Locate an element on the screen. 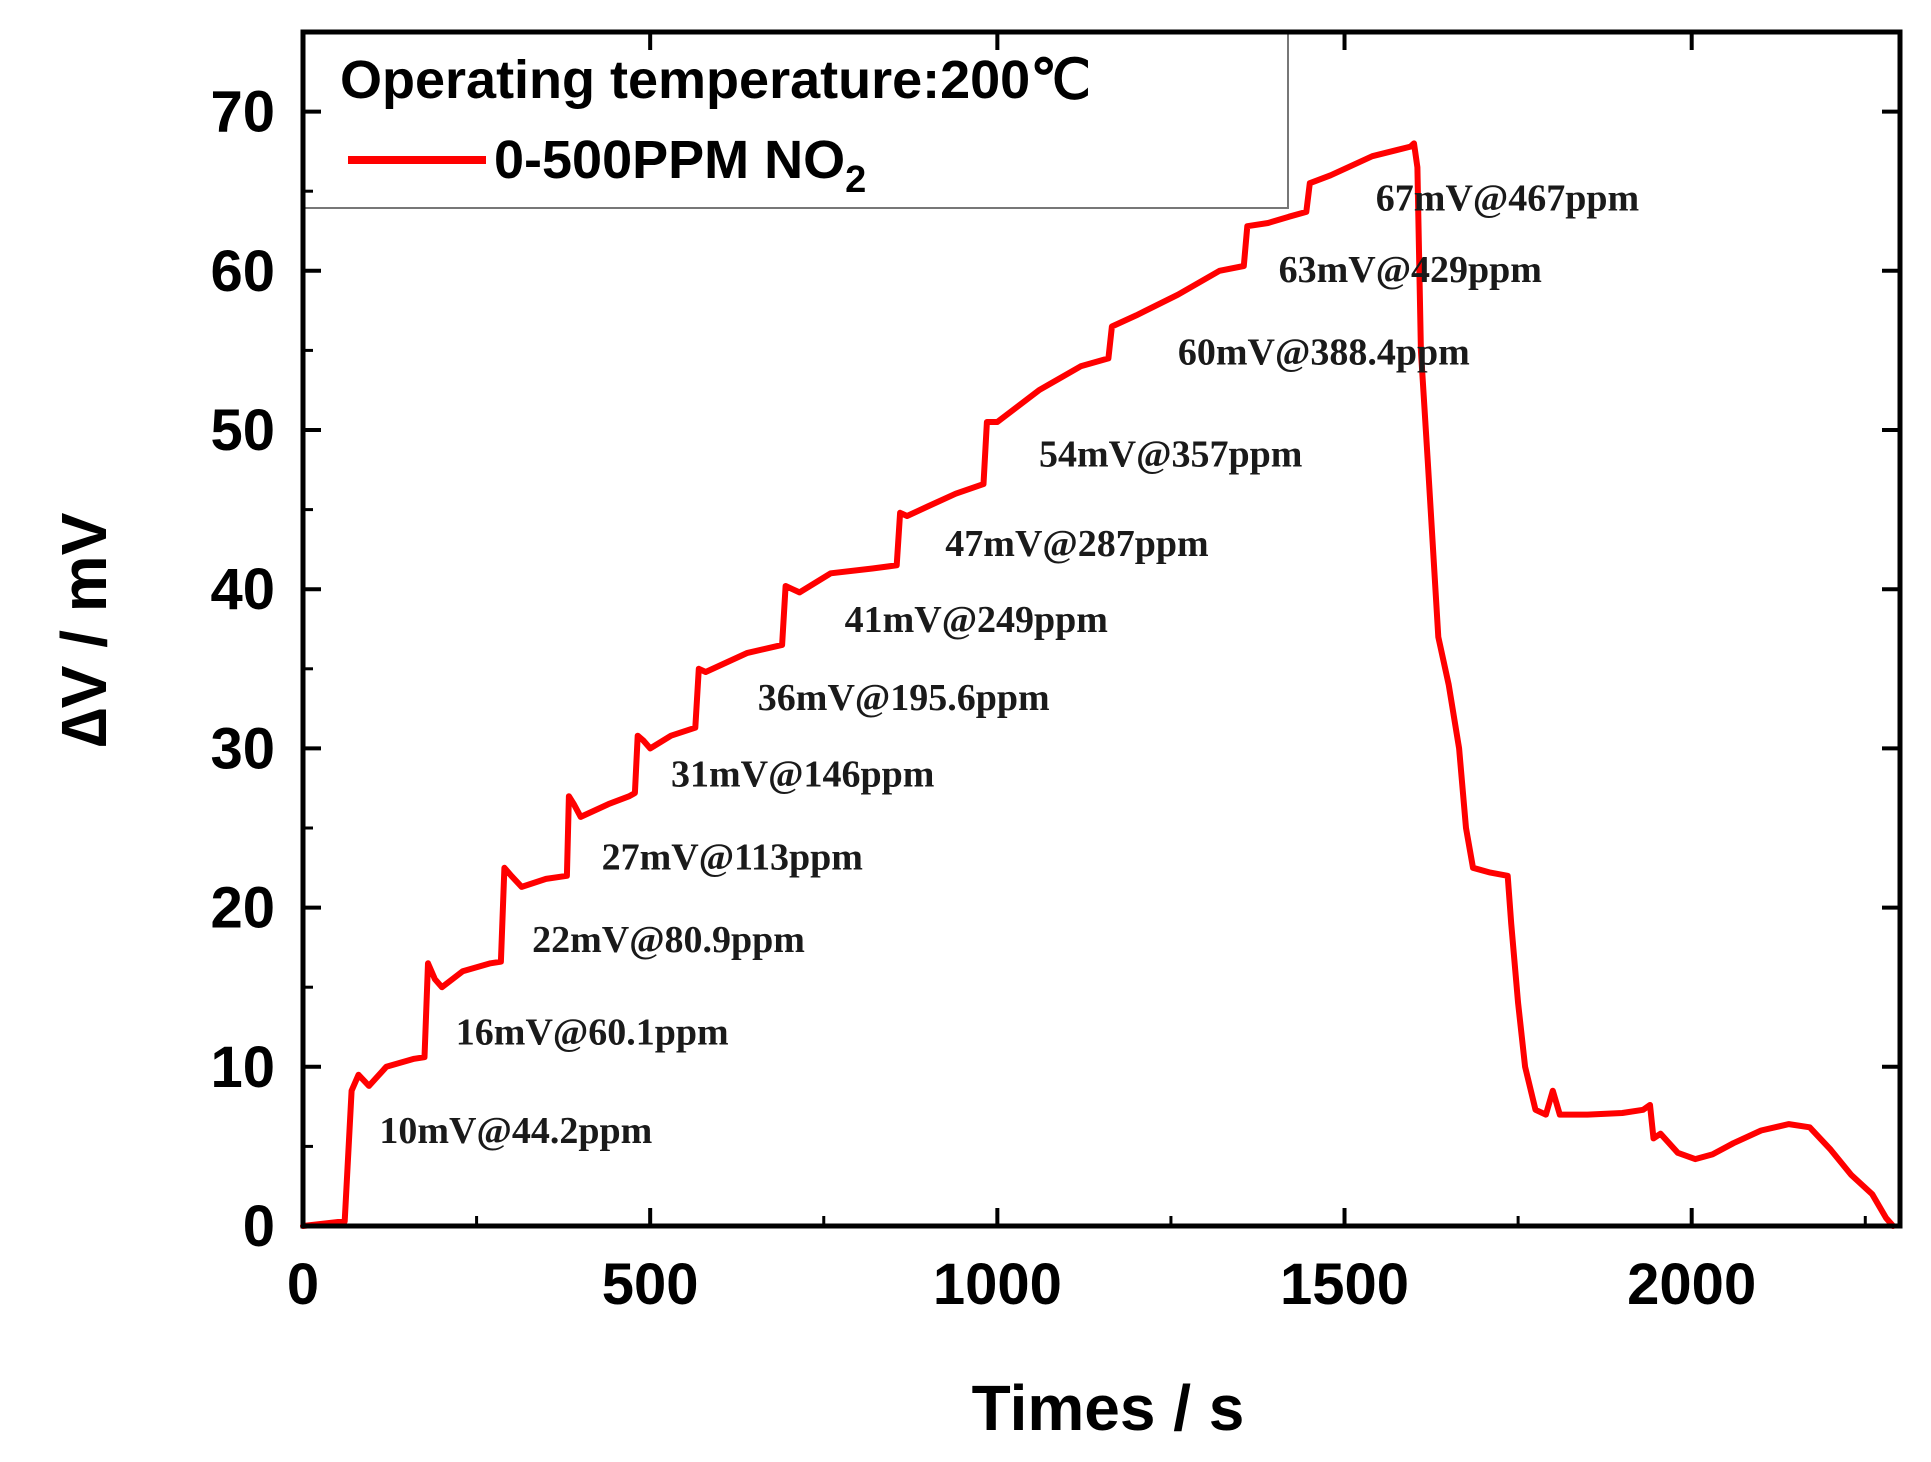 This screenshot has height=1462, width=1931. data-annotation: 47mV@287ppm is located at coordinates (1076, 544).